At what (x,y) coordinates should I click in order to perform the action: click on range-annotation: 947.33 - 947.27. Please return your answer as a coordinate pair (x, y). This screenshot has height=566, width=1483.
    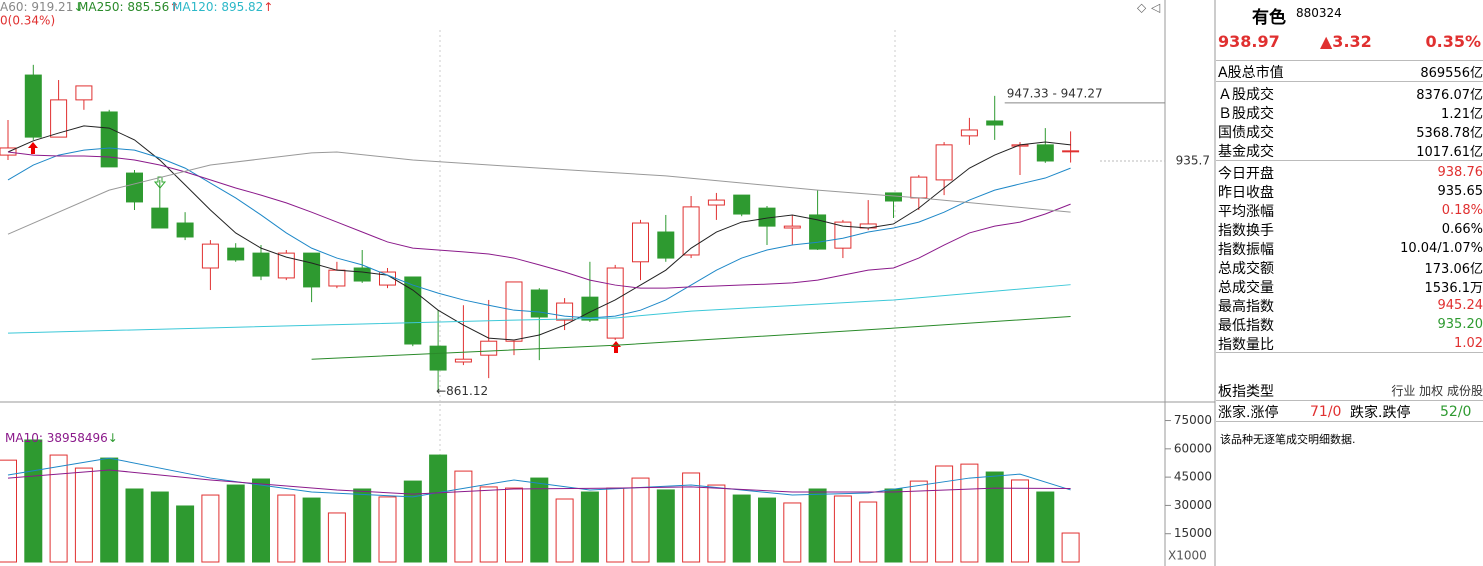
    Looking at the image, I should click on (1055, 93).